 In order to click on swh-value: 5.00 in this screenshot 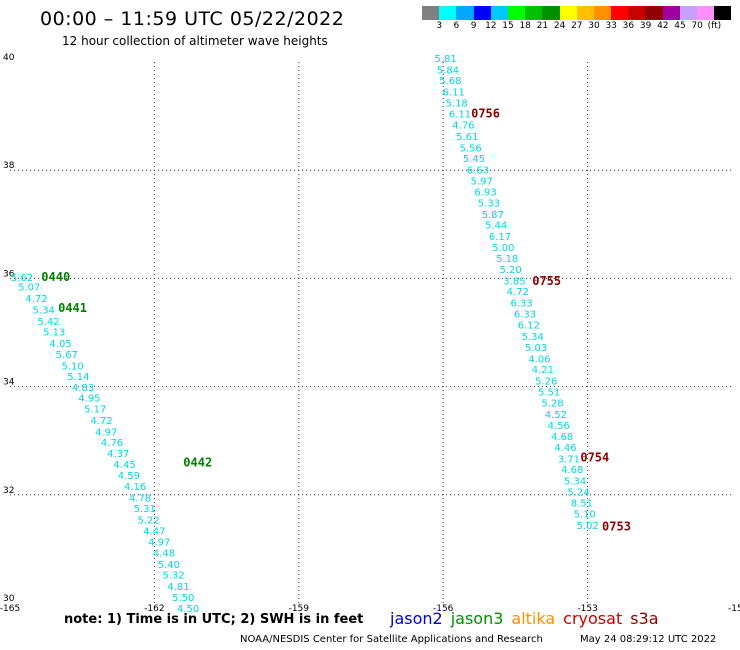, I will do `click(503, 248)`.